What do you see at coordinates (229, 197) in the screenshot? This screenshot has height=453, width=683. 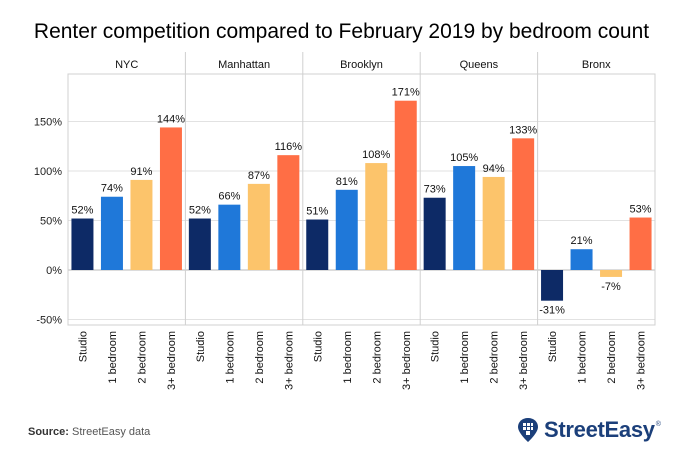 I see `data-label: 66%` at bounding box center [229, 197].